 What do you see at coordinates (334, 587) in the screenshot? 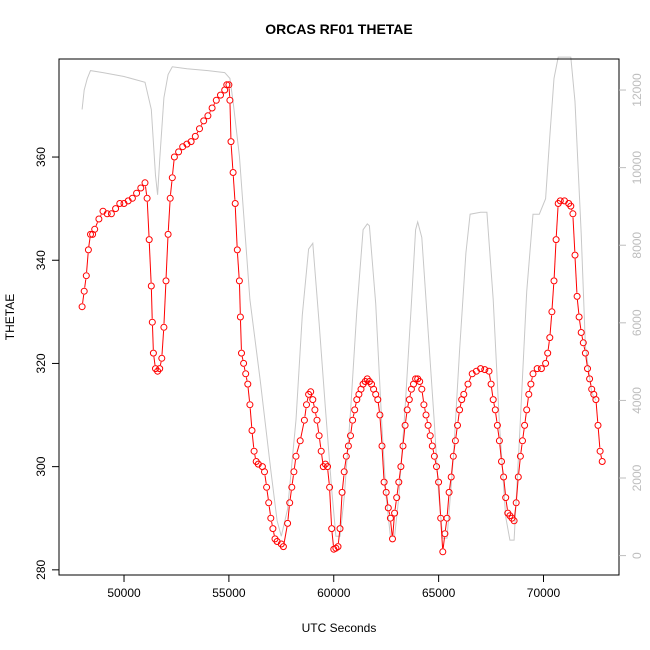
I see `x-axis: 50000 55000 60000 65000 70000` at bounding box center [334, 587].